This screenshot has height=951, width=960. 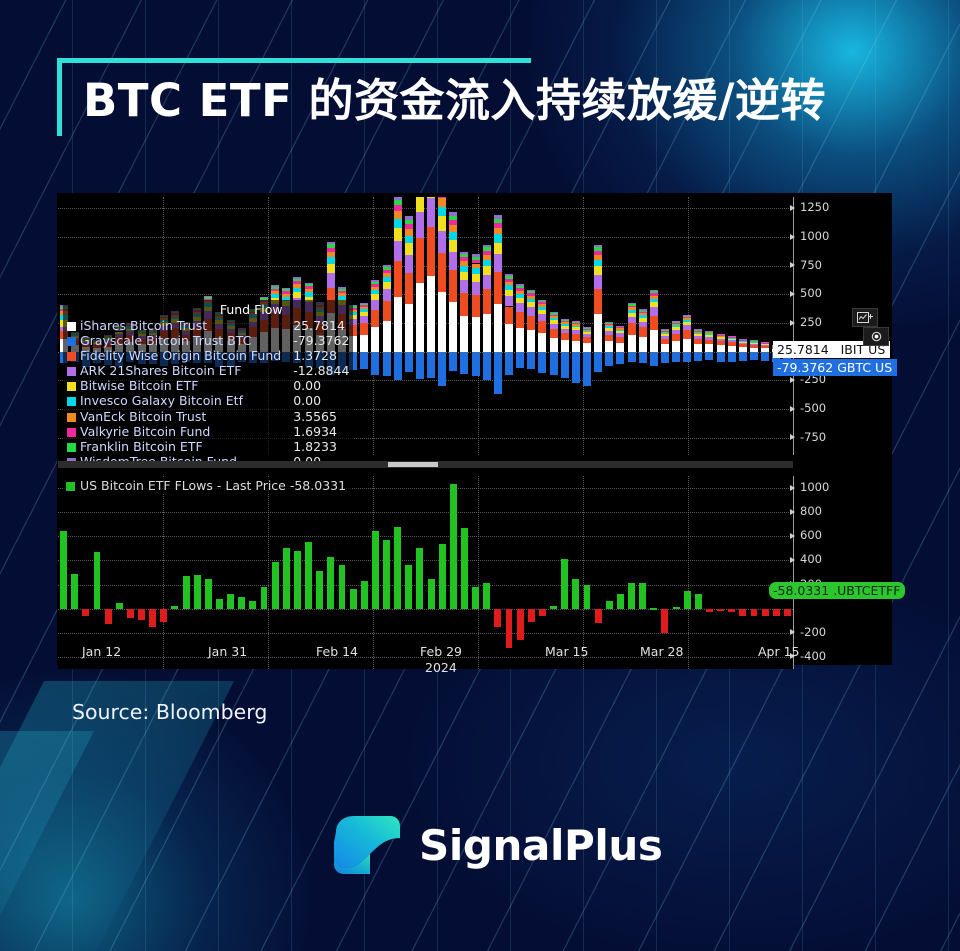 What do you see at coordinates (160, 806) in the screenshot?
I see `background-glow-bottom-left` at bounding box center [160, 806].